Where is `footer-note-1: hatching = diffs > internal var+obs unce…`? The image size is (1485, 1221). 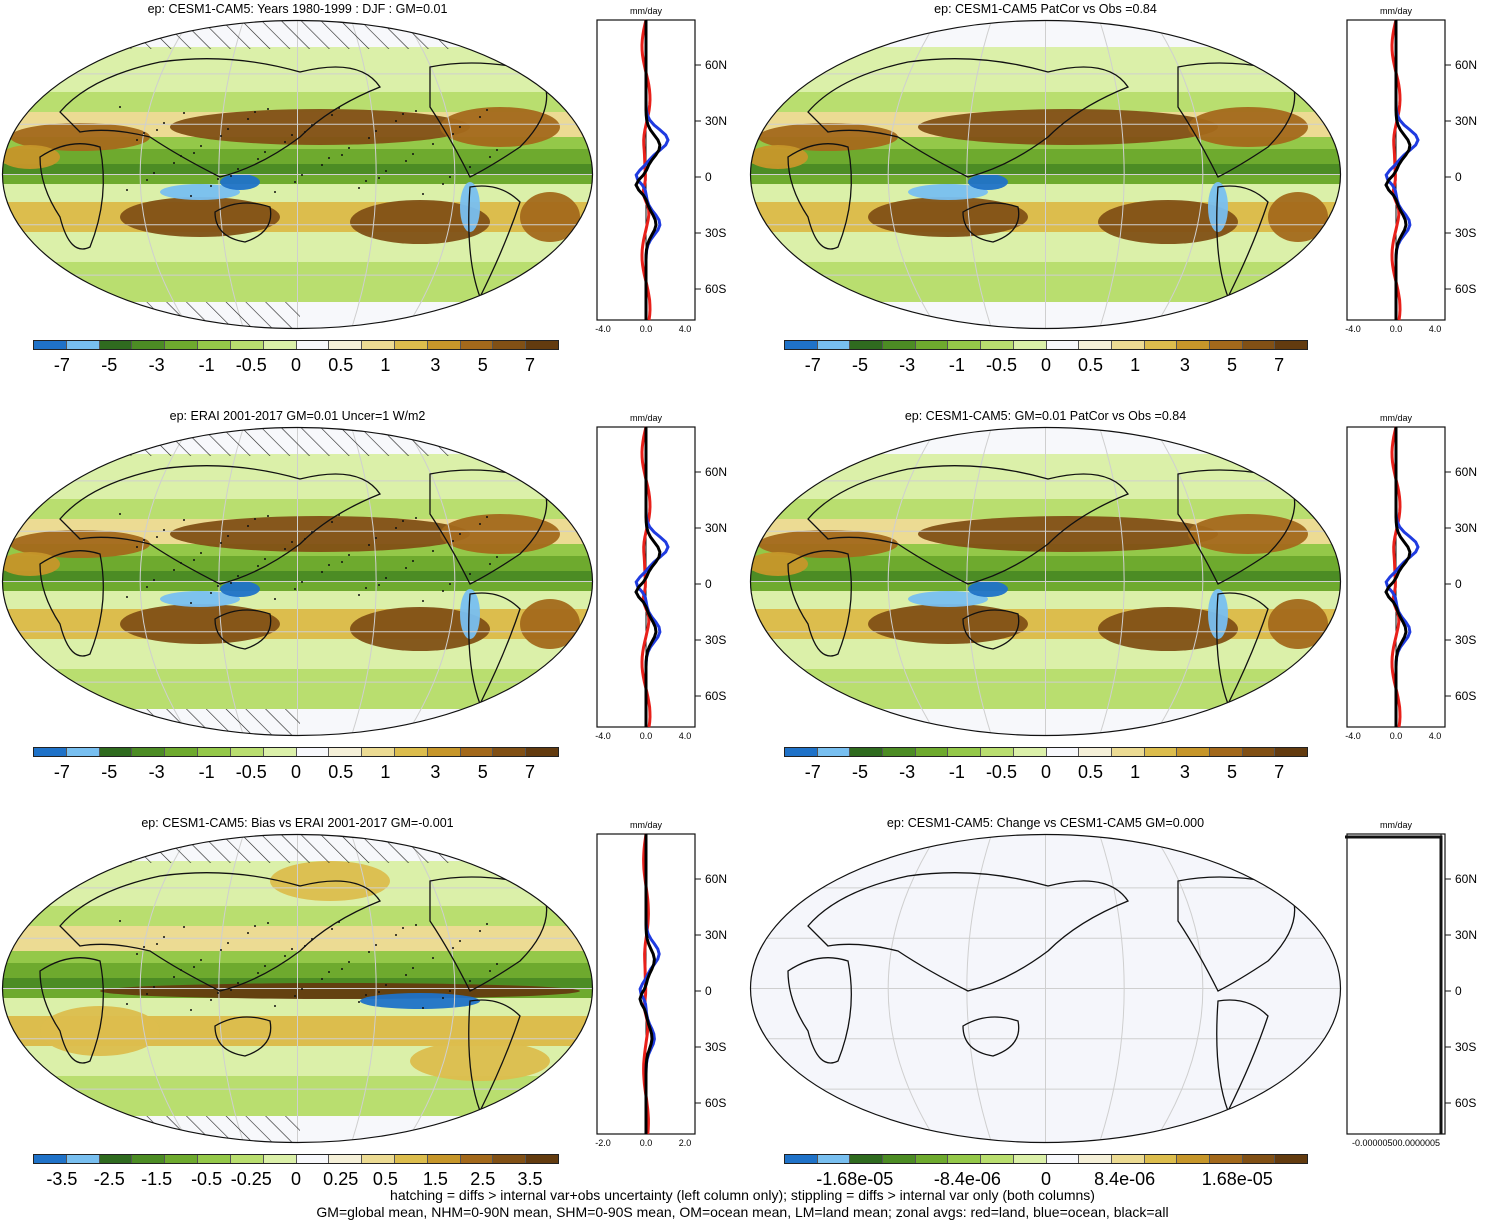
footer-note-1: hatching = diffs > internal var+obs unce… is located at coordinates (742, 1195).